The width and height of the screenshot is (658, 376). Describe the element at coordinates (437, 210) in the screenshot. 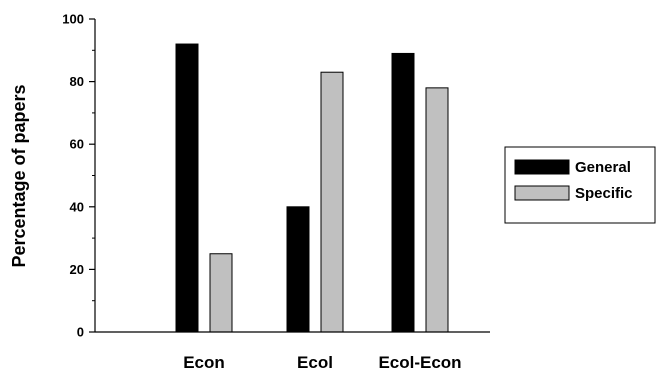

I see `bar-specific-ecol-econ` at that location.